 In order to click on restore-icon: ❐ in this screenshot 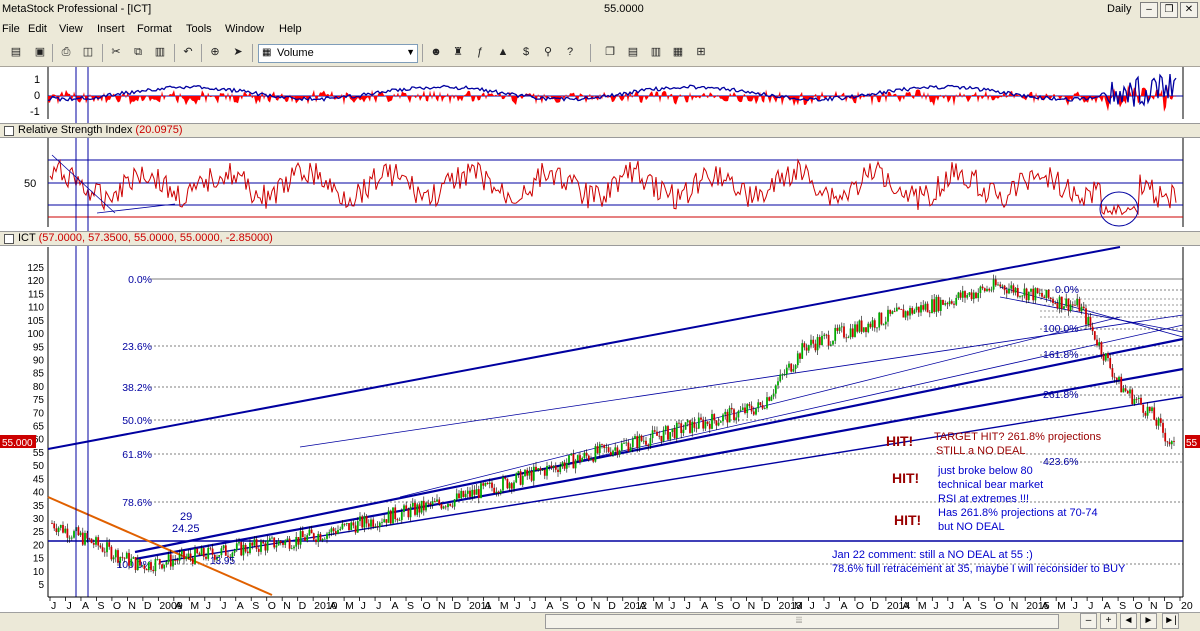, I will do `click(1169, 10)`.